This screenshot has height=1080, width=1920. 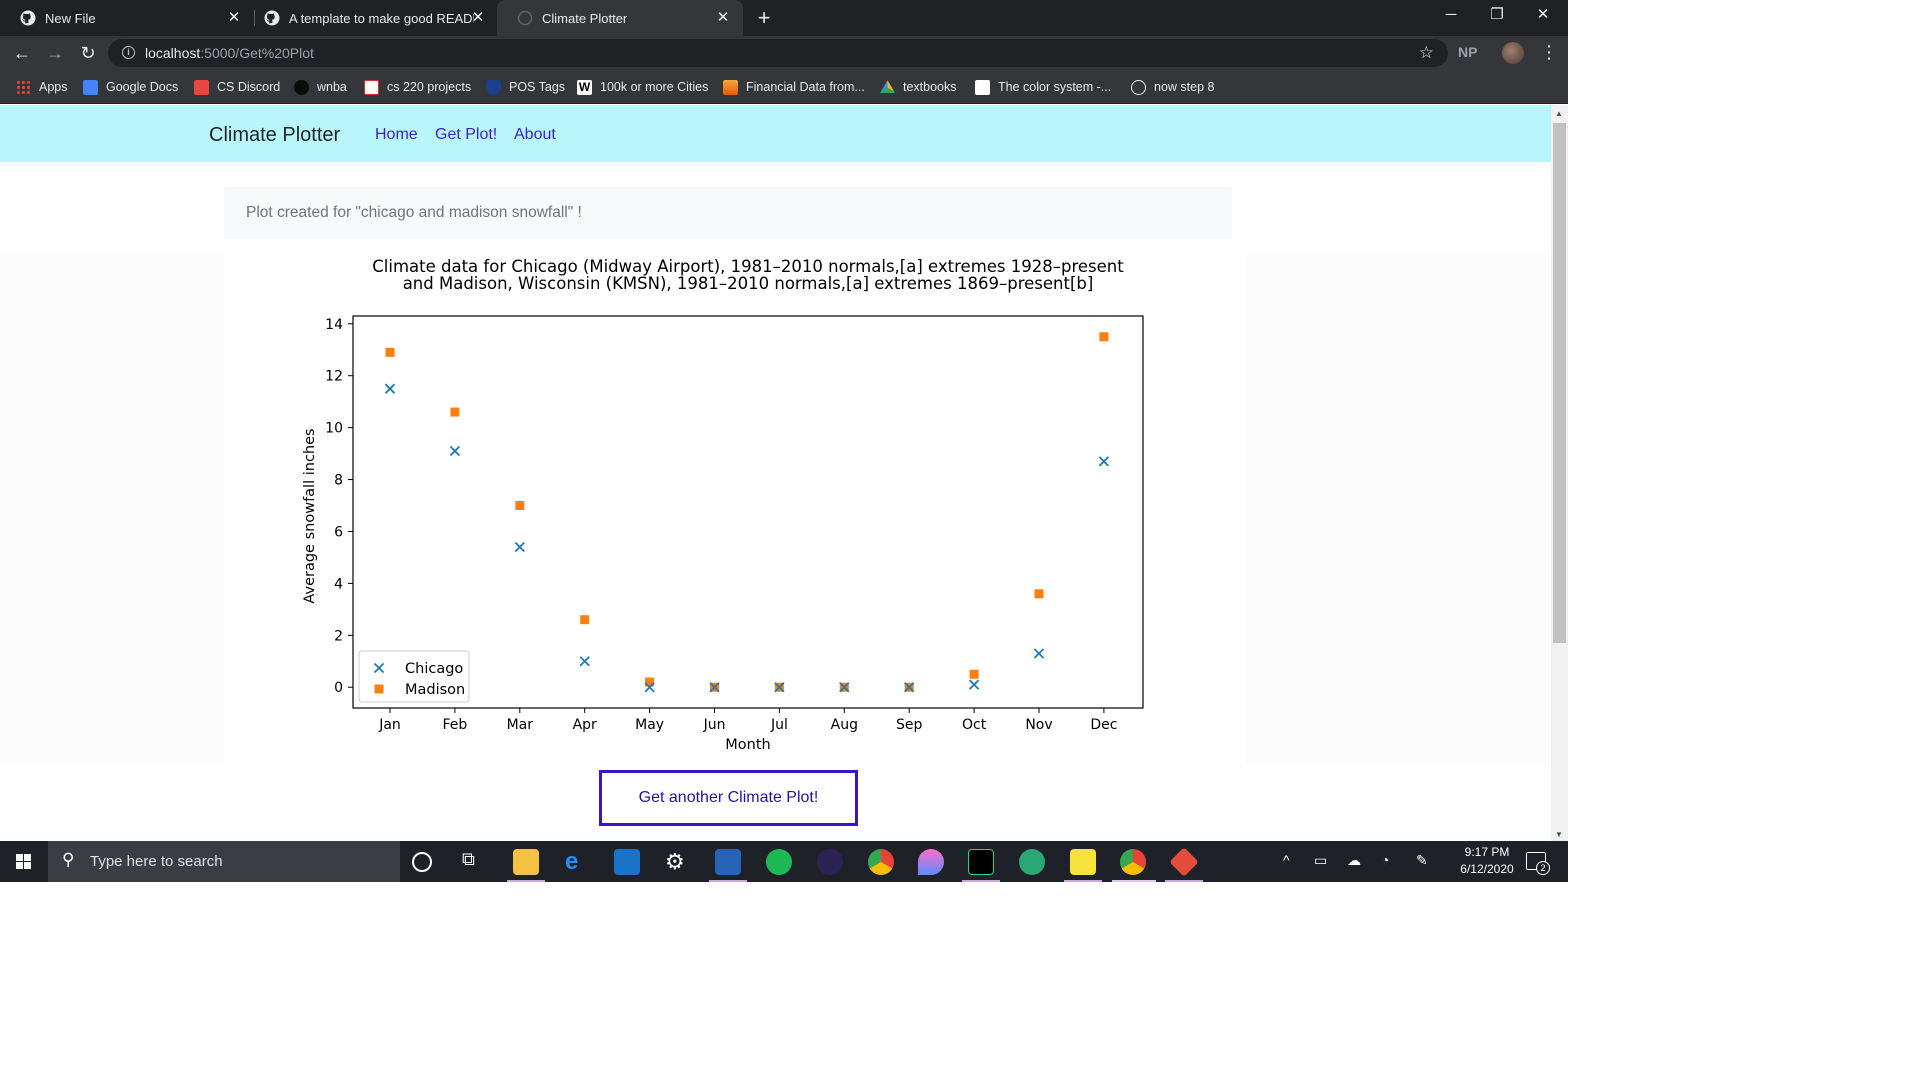 I want to click on bookmark-wnba: wnba, so click(x=320, y=87).